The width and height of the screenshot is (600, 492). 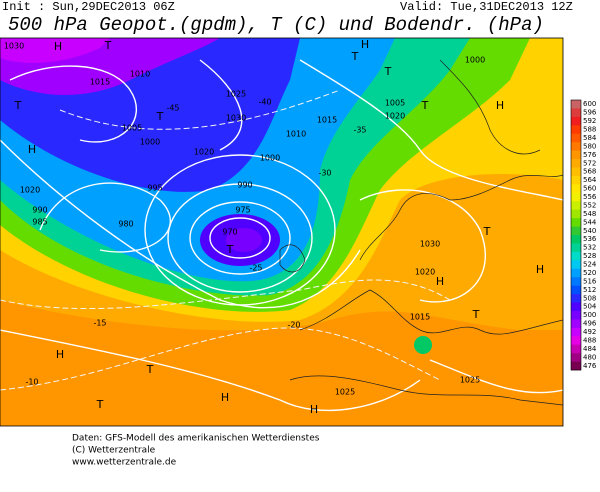 I want to click on color-scale-label: 576, so click(x=590, y=155).